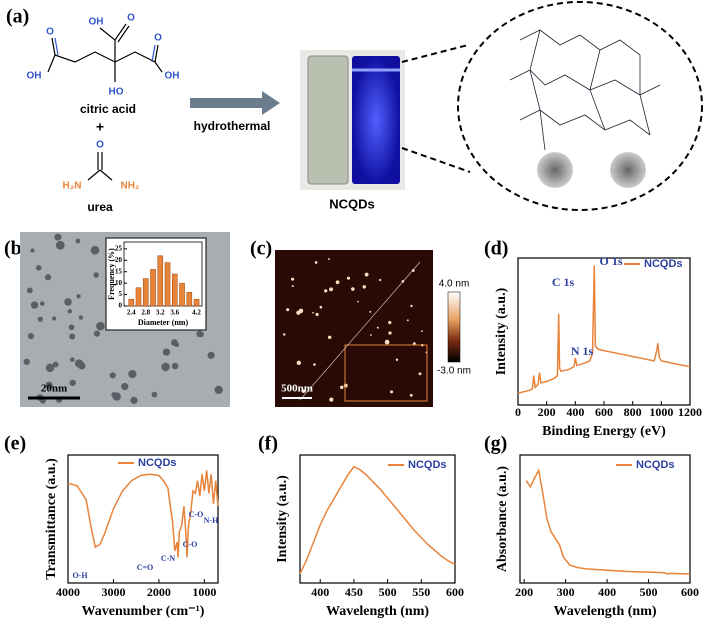 The image size is (709, 643). What do you see at coordinates (116, 92) in the screenshot?
I see `atom-label: HO` at bounding box center [116, 92].